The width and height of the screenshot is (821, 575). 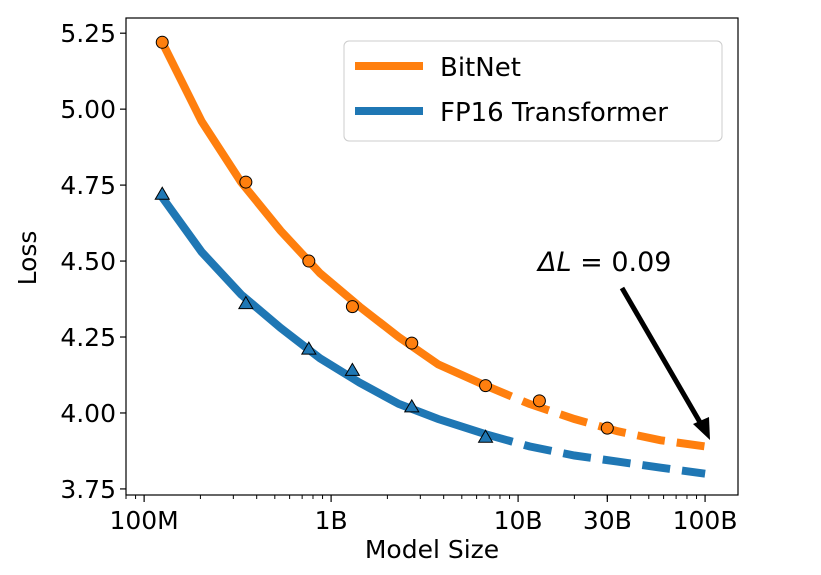 I want to click on y-axis-title: Loss, so click(x=27, y=258).